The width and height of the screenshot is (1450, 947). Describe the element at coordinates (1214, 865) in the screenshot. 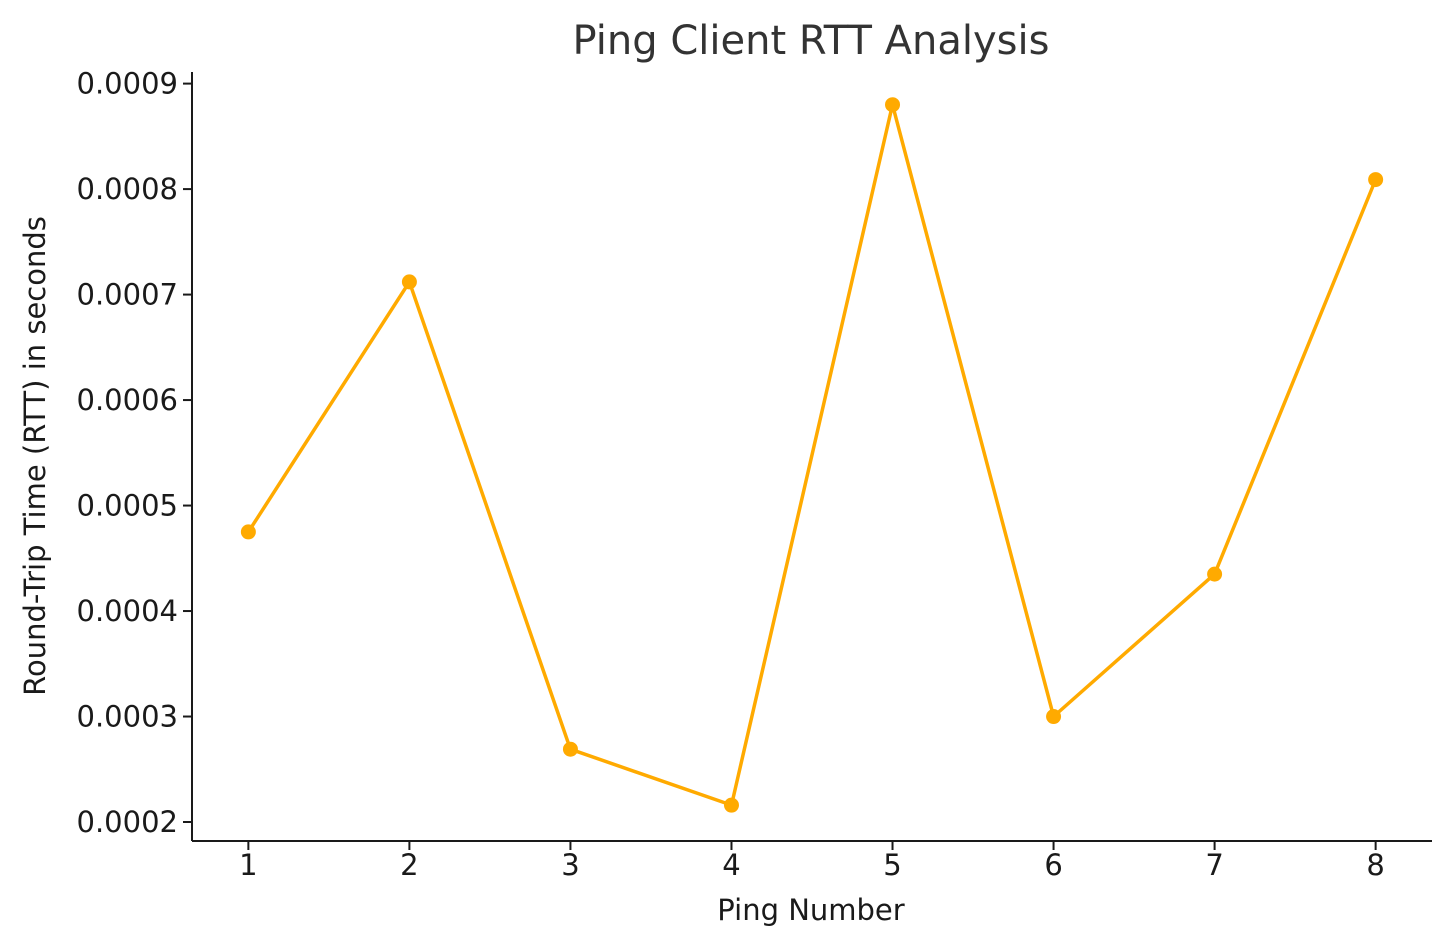

I see `x-tick-label: 7` at that location.